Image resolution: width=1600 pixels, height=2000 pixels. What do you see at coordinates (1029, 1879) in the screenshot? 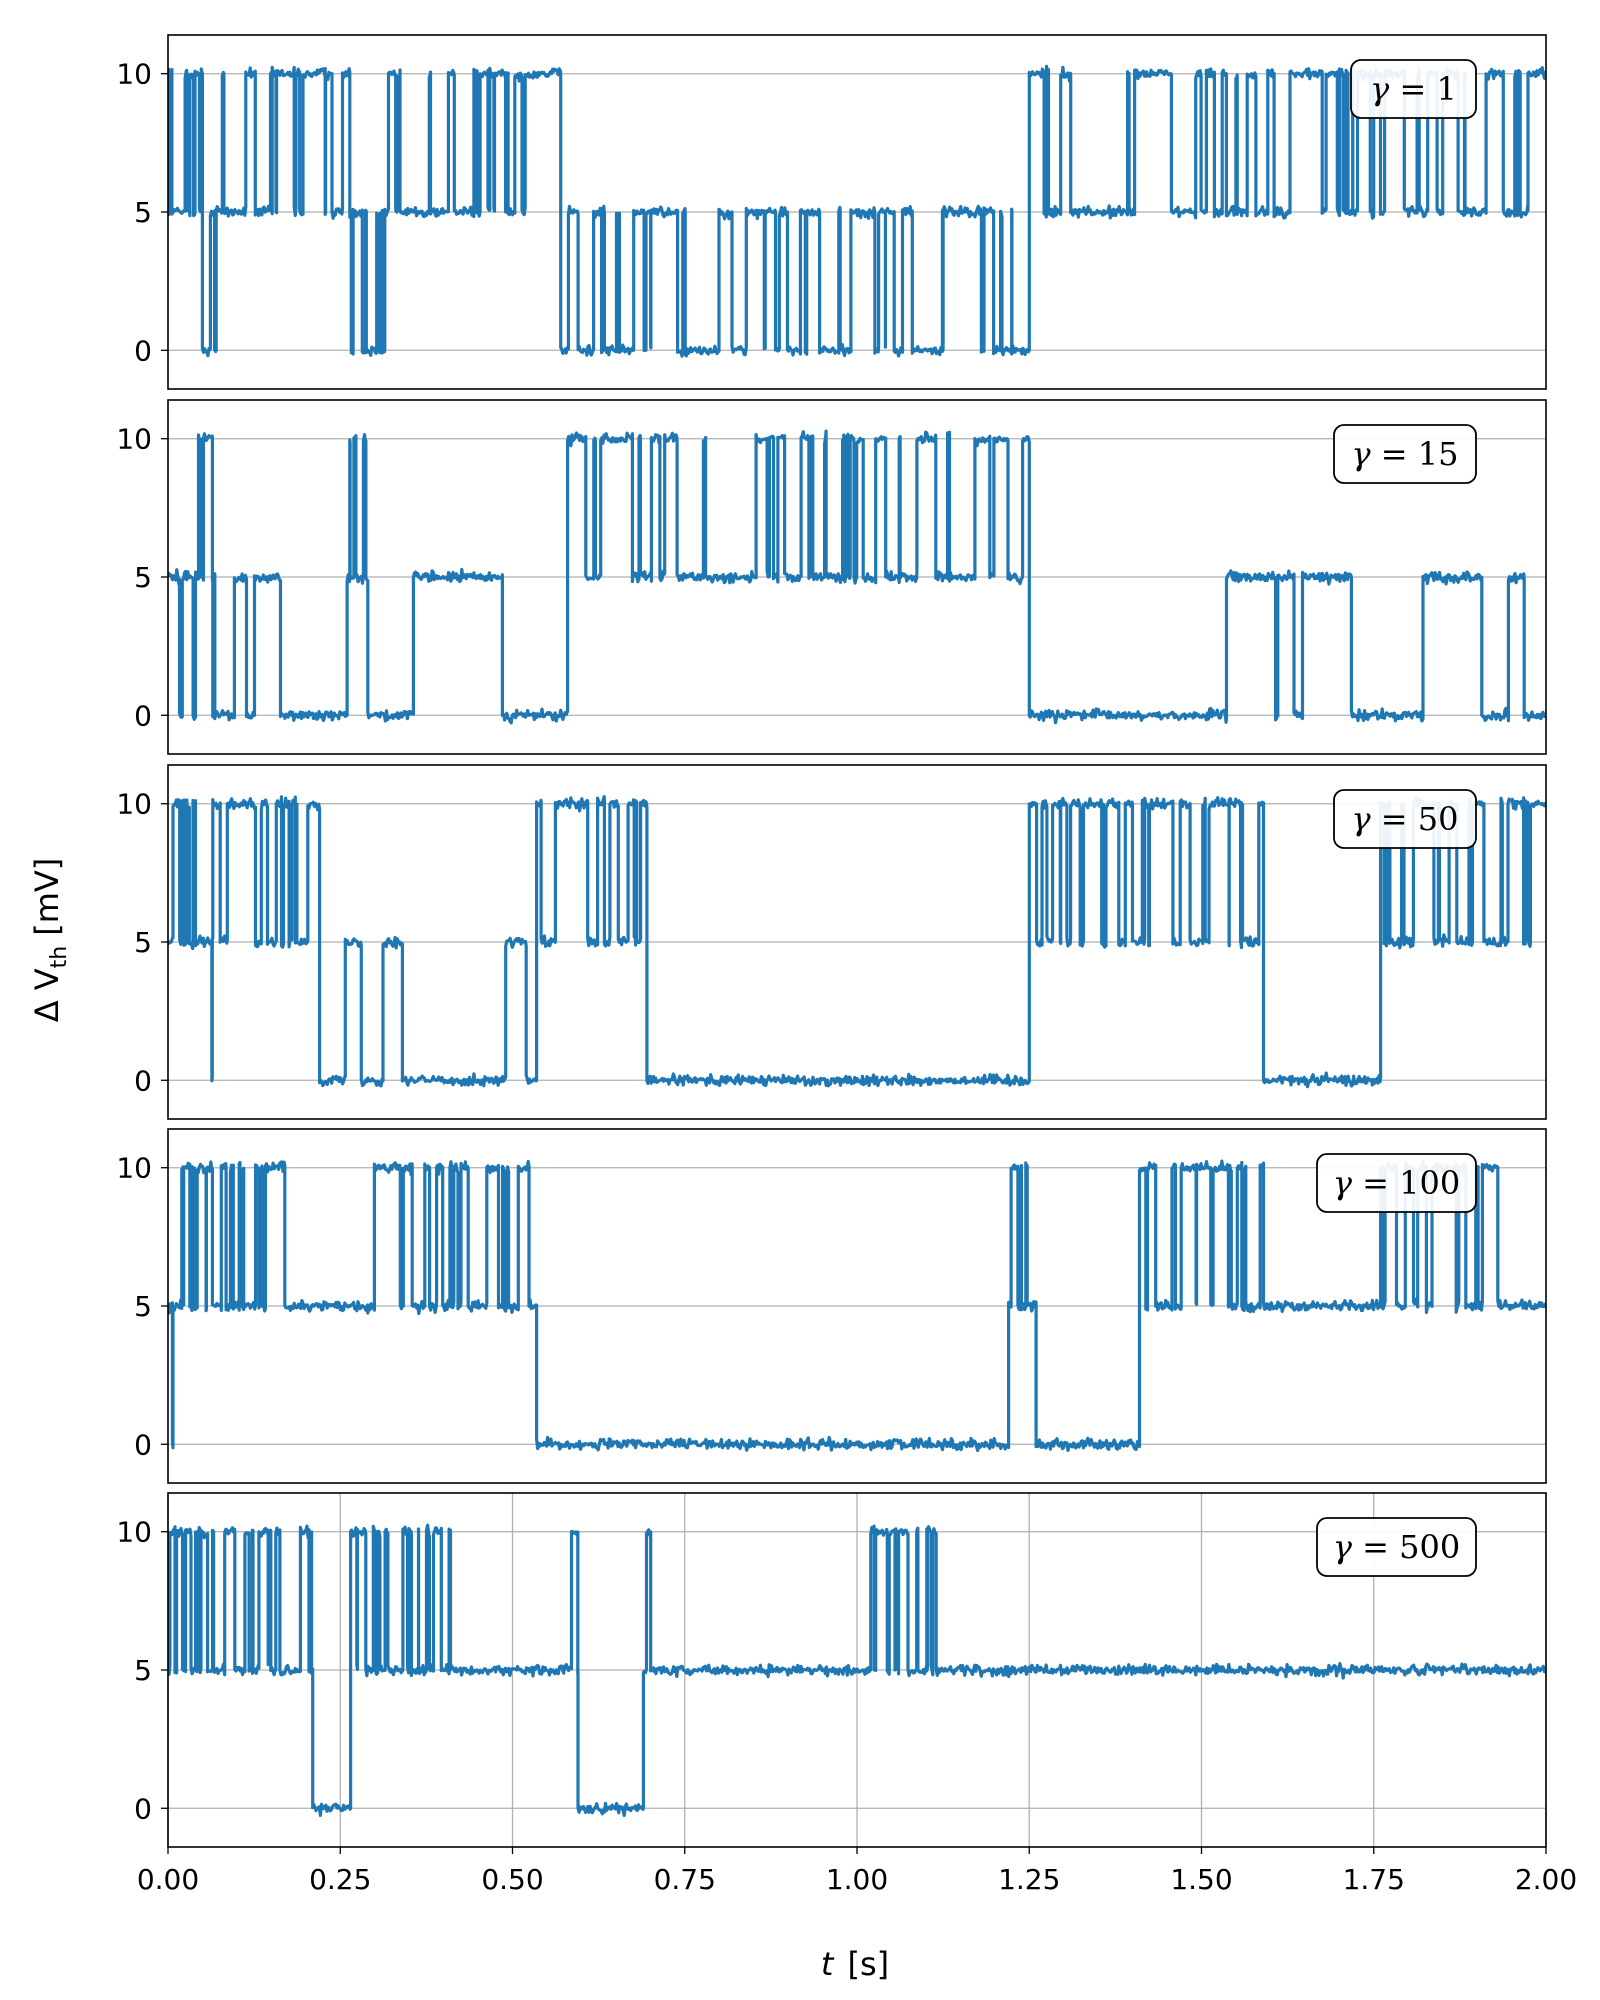
I see `x-tick-label: 1.25` at bounding box center [1029, 1879].